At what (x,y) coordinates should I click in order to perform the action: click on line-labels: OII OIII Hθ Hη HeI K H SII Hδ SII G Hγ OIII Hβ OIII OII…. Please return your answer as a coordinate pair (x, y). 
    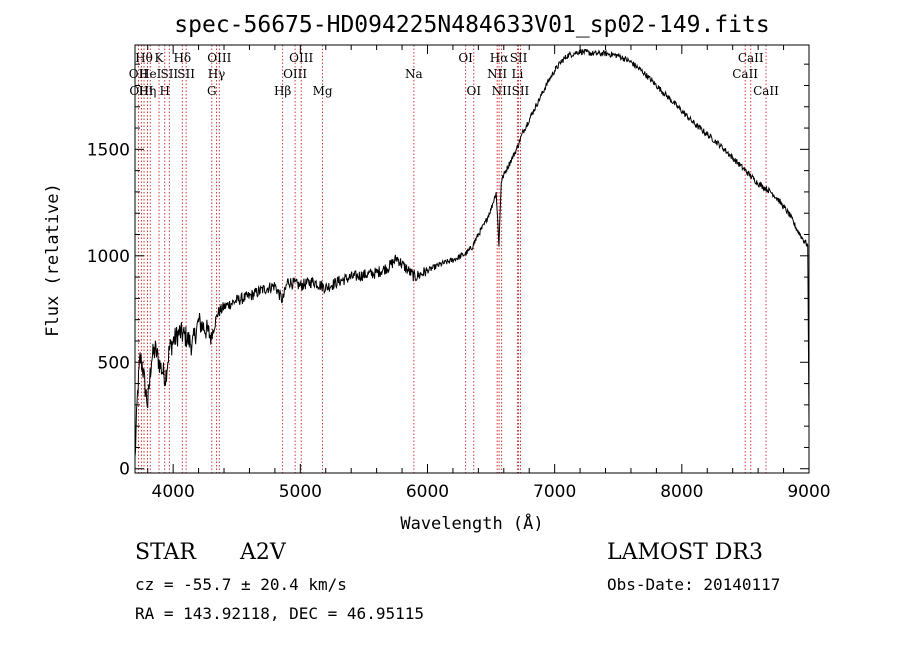
    Looking at the image, I should click on (454, 74).